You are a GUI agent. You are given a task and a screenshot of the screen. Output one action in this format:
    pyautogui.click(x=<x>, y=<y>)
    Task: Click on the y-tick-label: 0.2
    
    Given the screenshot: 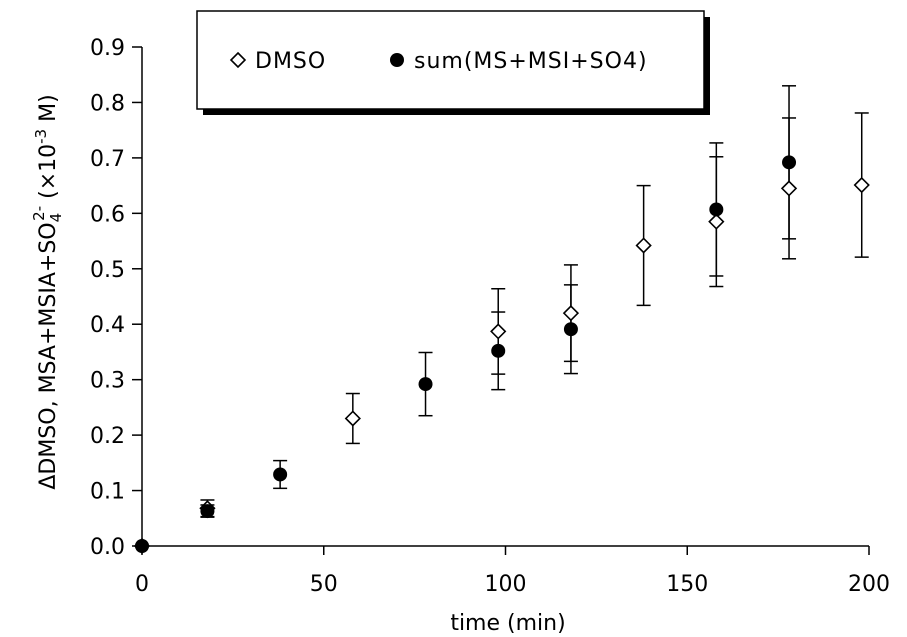 What is the action you would take?
    pyautogui.click(x=107, y=436)
    